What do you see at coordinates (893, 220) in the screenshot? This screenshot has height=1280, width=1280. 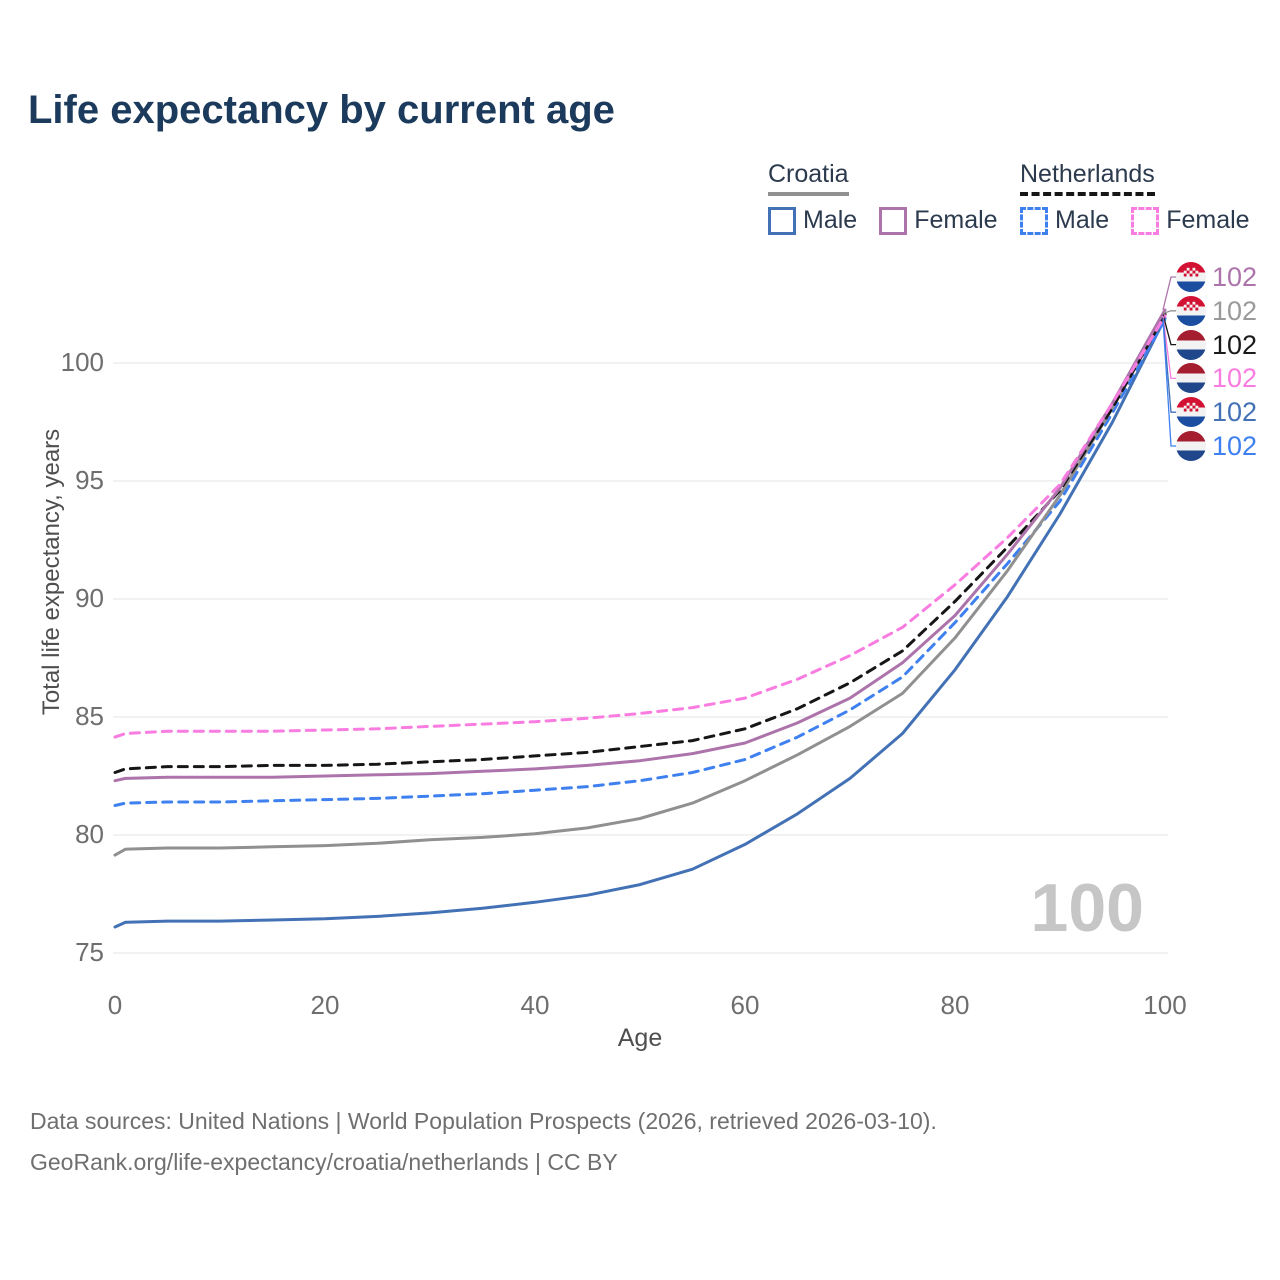 I see `legend-swatch-croatia-female` at bounding box center [893, 220].